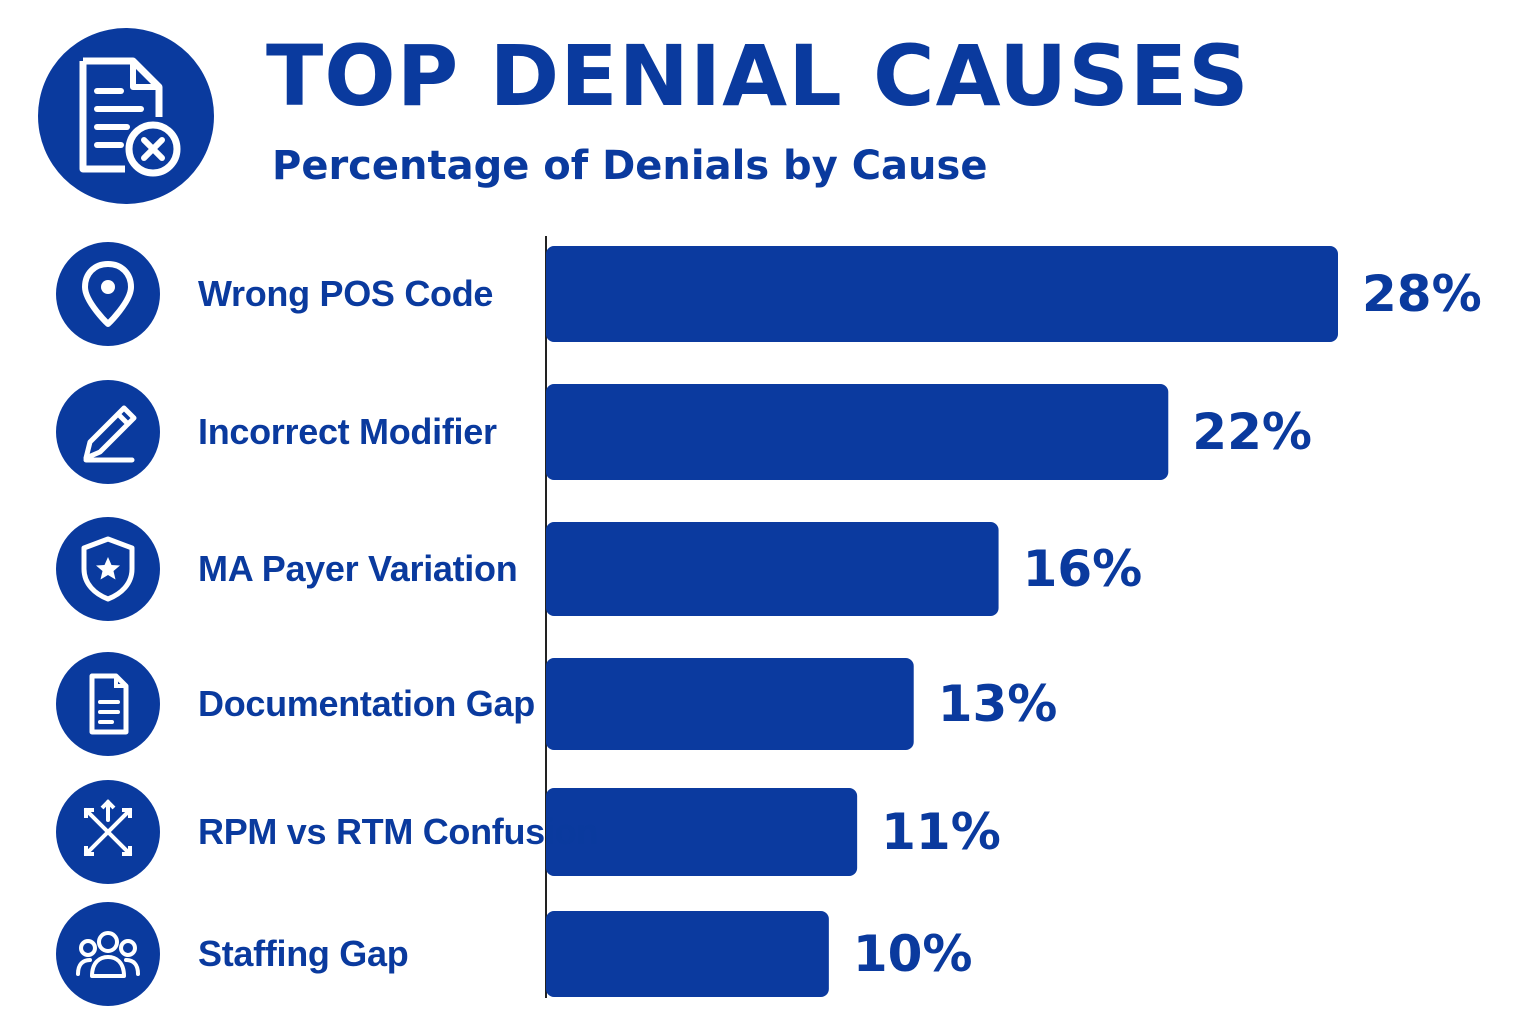 Image resolution: width=1536 pixels, height=1024 pixels. What do you see at coordinates (303, 953) in the screenshot?
I see `category-label-6: Staffing Gap` at bounding box center [303, 953].